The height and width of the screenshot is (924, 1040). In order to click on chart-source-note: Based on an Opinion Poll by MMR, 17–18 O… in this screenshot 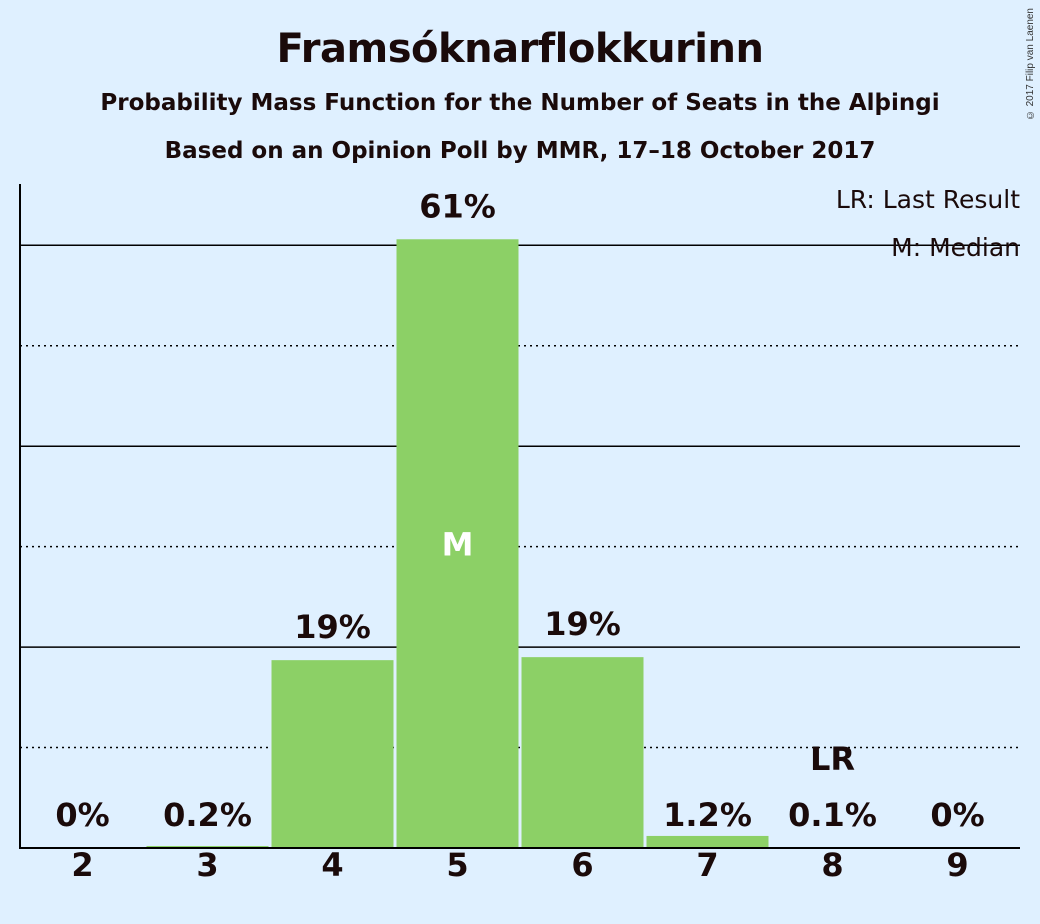, I will do `click(520, 151)`.